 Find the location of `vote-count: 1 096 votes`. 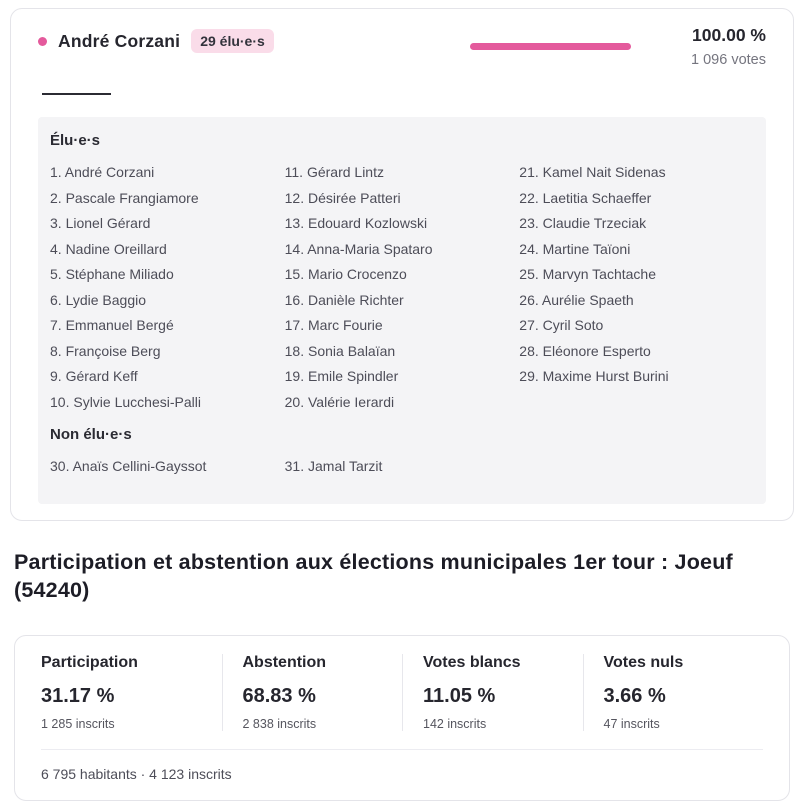

vote-count: 1 096 votes is located at coordinates (728, 60).